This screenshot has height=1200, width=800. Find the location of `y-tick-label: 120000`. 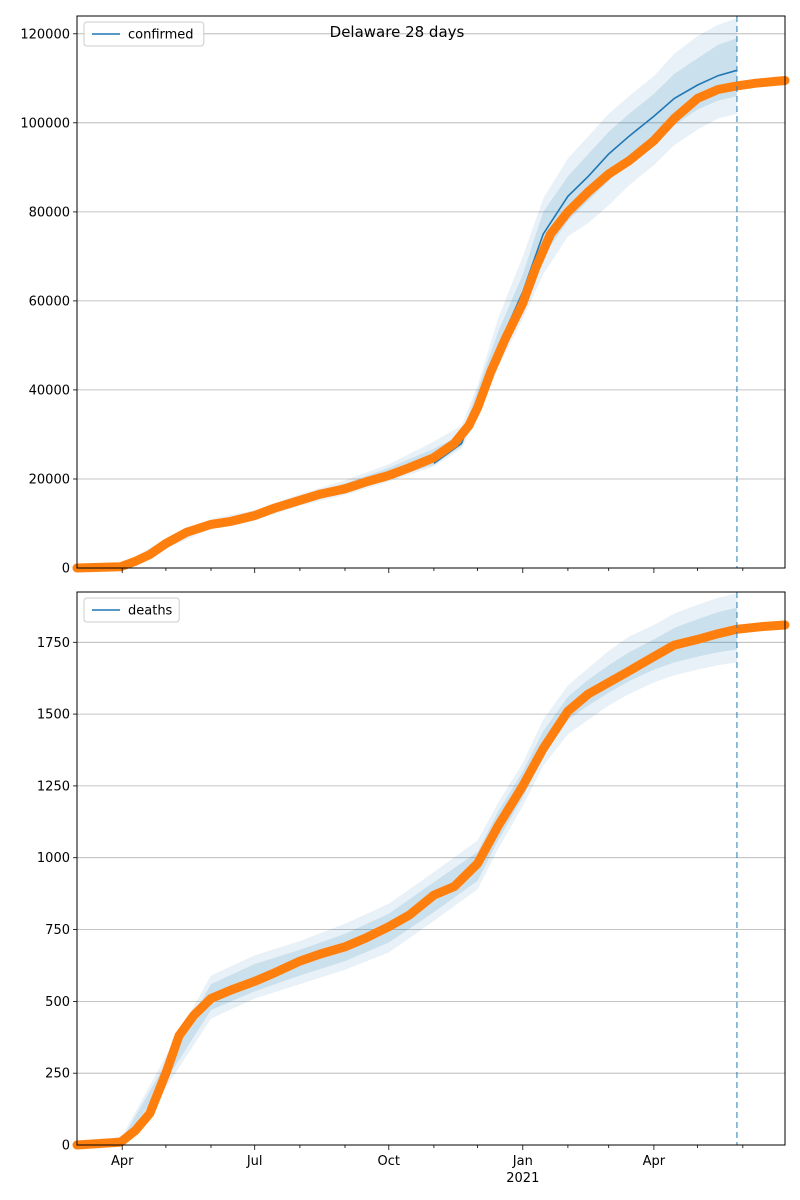

y-tick-label: 120000 is located at coordinates (45, 34).